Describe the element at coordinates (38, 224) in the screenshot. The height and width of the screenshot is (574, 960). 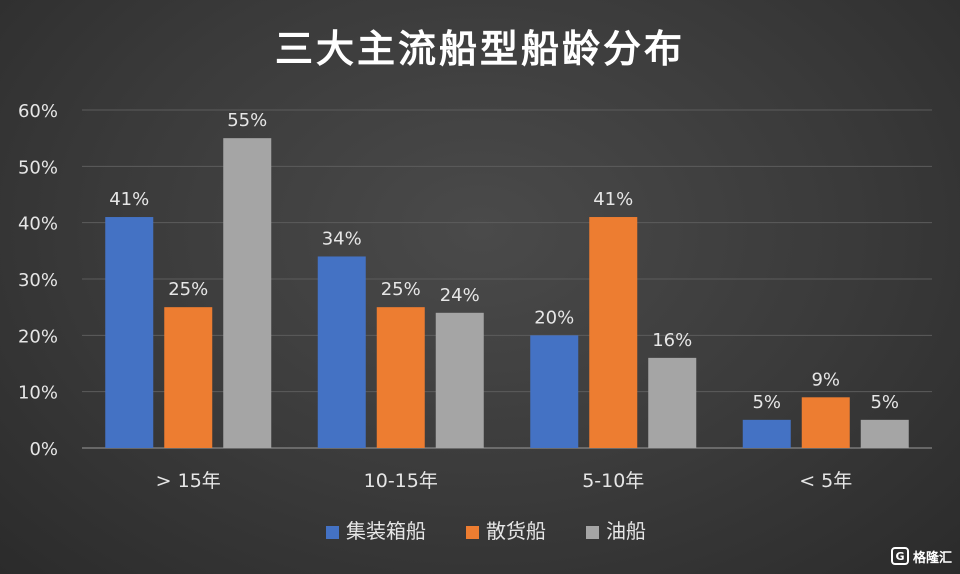
I see `y-tick-label: 40%` at that location.